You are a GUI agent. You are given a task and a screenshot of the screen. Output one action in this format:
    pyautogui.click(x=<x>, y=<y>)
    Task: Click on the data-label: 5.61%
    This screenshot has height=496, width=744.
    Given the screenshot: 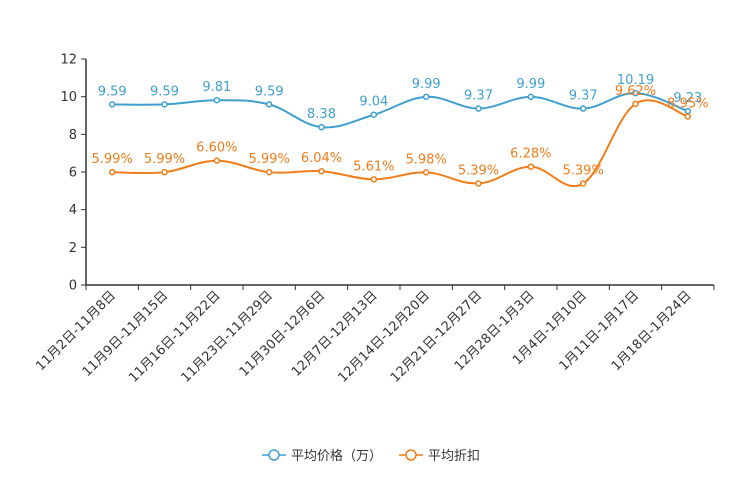 What is the action you would take?
    pyautogui.click(x=373, y=166)
    